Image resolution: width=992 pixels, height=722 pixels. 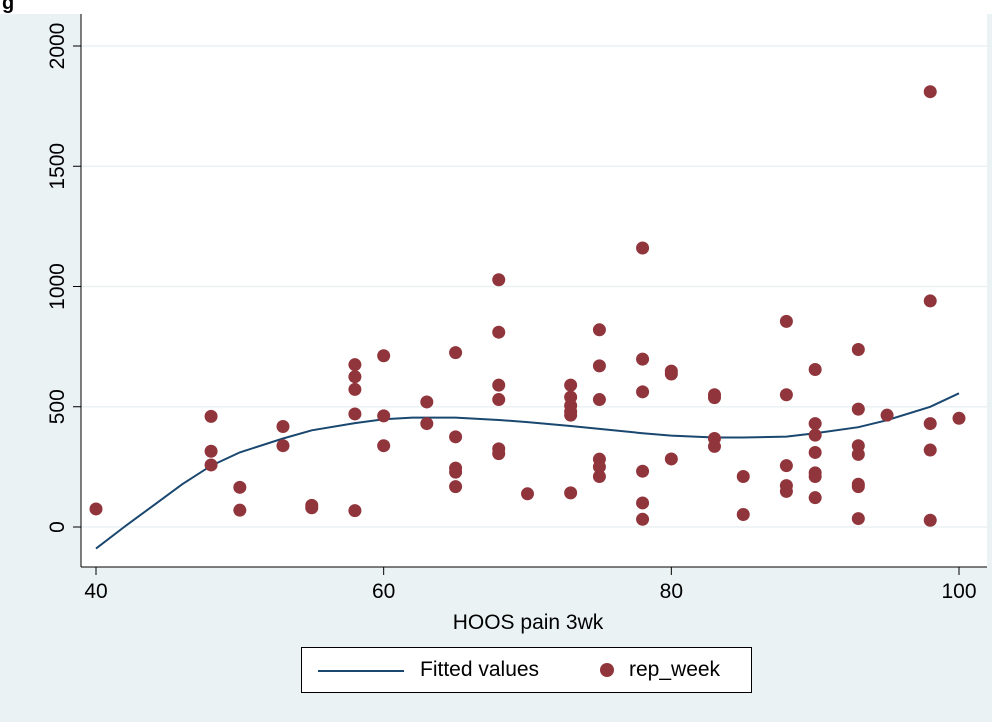 I want to click on legend-line-swatch, so click(x=361, y=671).